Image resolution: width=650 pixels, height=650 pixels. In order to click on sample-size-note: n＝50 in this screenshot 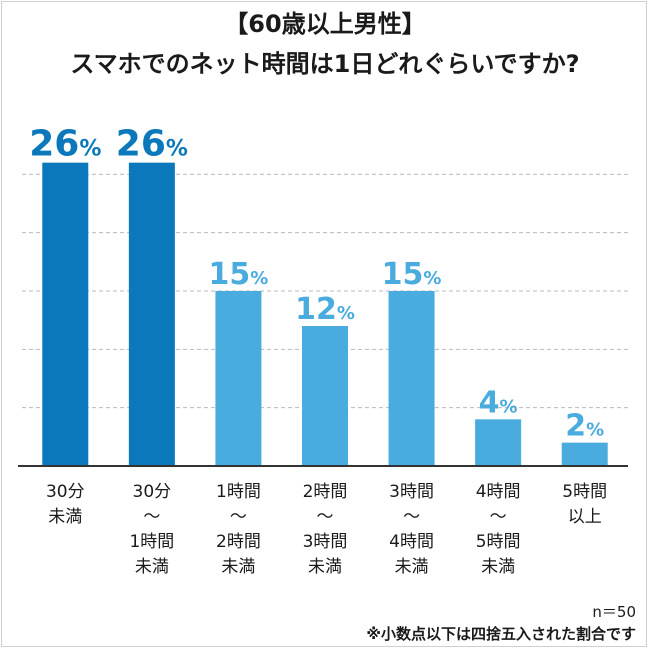, I will do `click(614, 612)`.